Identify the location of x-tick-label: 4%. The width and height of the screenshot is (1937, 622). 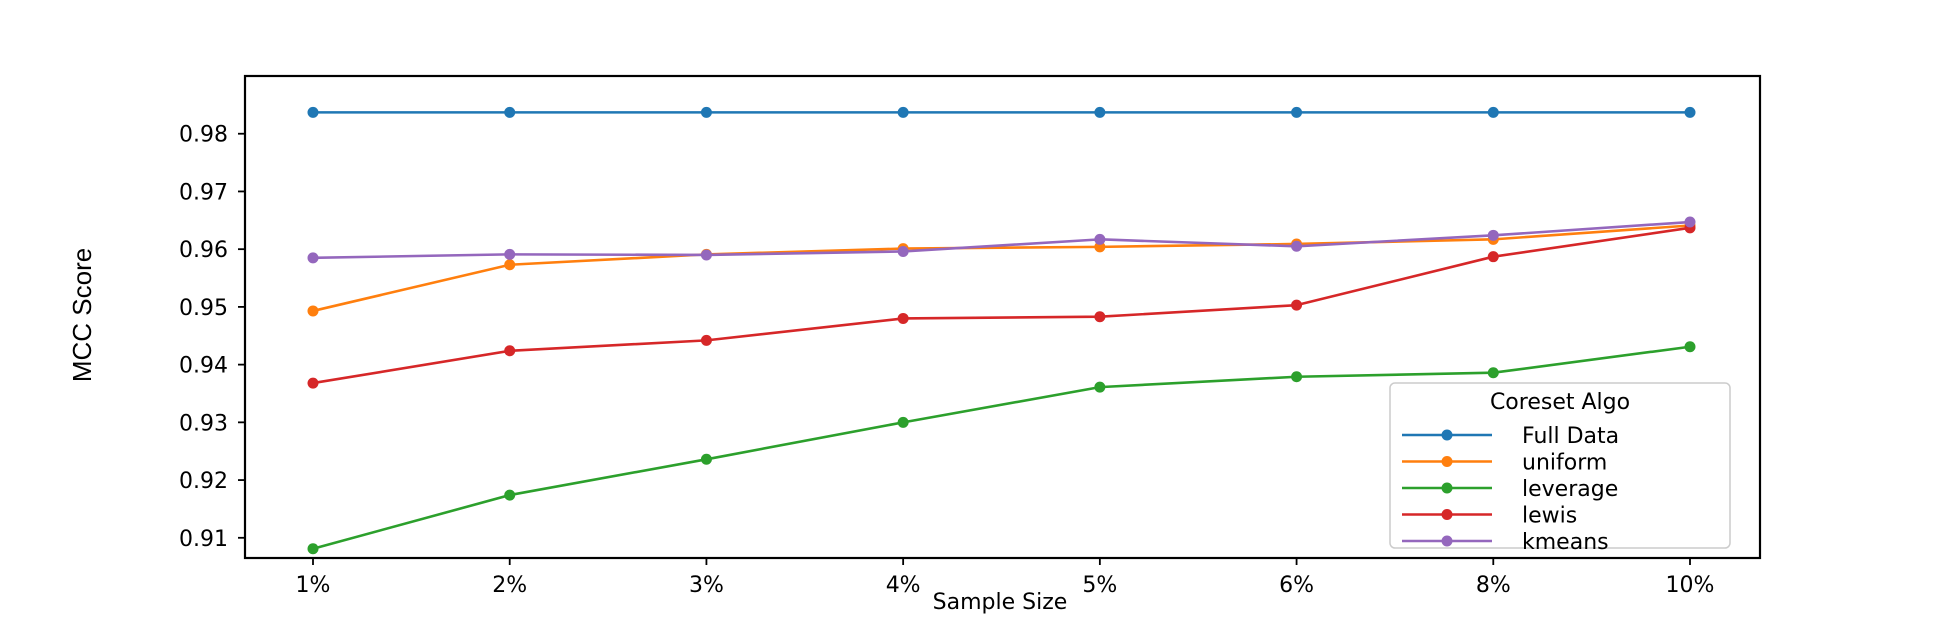
(903, 585).